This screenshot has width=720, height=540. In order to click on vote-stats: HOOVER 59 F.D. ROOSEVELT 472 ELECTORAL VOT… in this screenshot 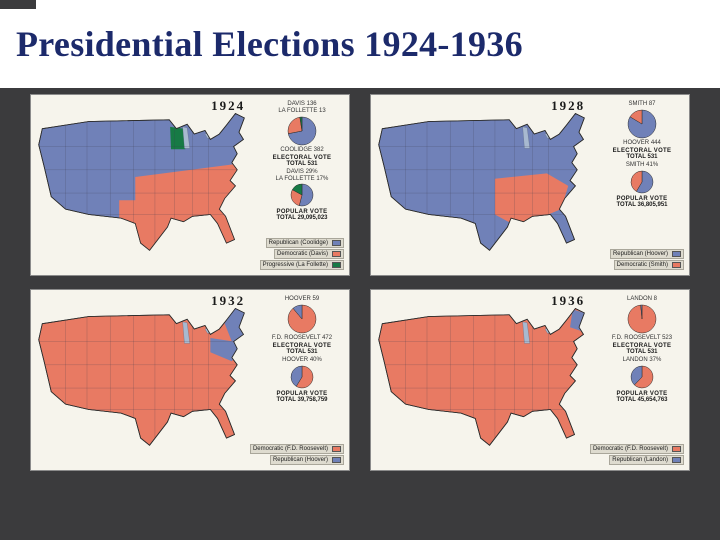, I will do `click(302, 381)`.